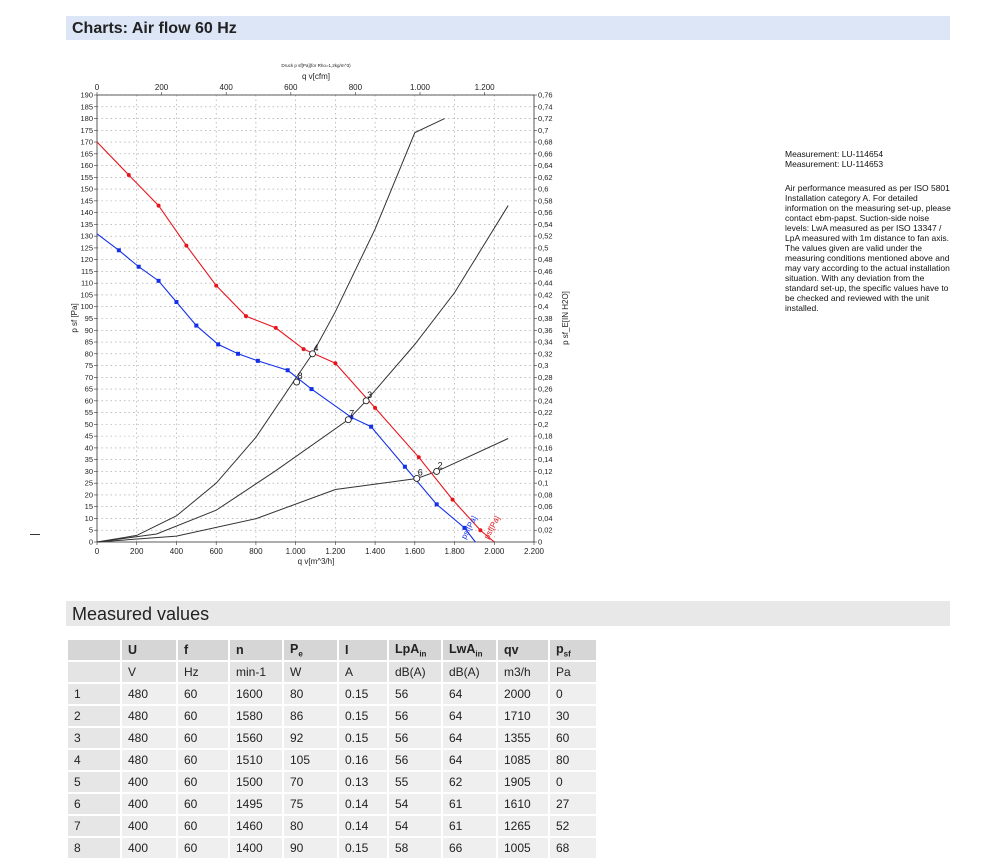 The image size is (1000, 868). What do you see at coordinates (332, 826) in the screenshot?
I see `table-row: 7 400 60 1460 80 0.14 54 61 1265 52` at bounding box center [332, 826].